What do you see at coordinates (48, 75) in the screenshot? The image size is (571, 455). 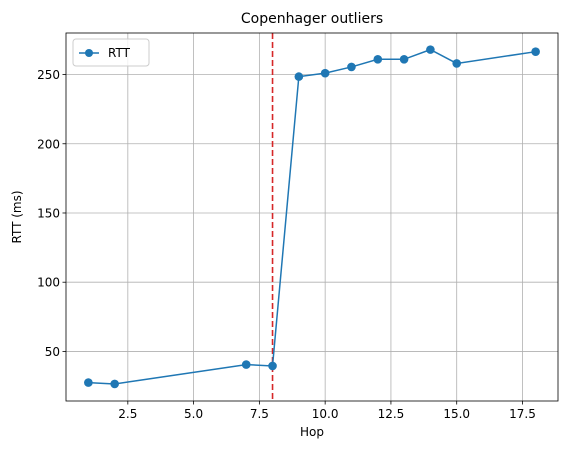 I see `y-tick-label: 250` at bounding box center [48, 75].